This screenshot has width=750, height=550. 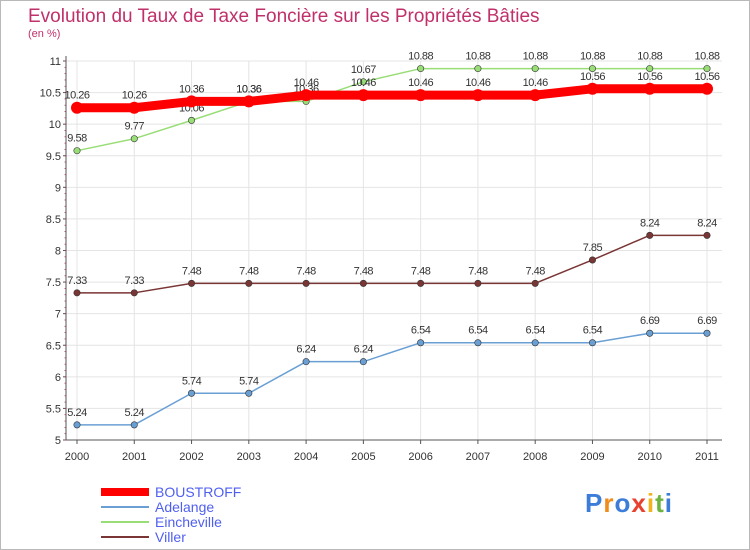 What do you see at coordinates (134, 457) in the screenshot?
I see `x-tick-label: 2001` at bounding box center [134, 457].